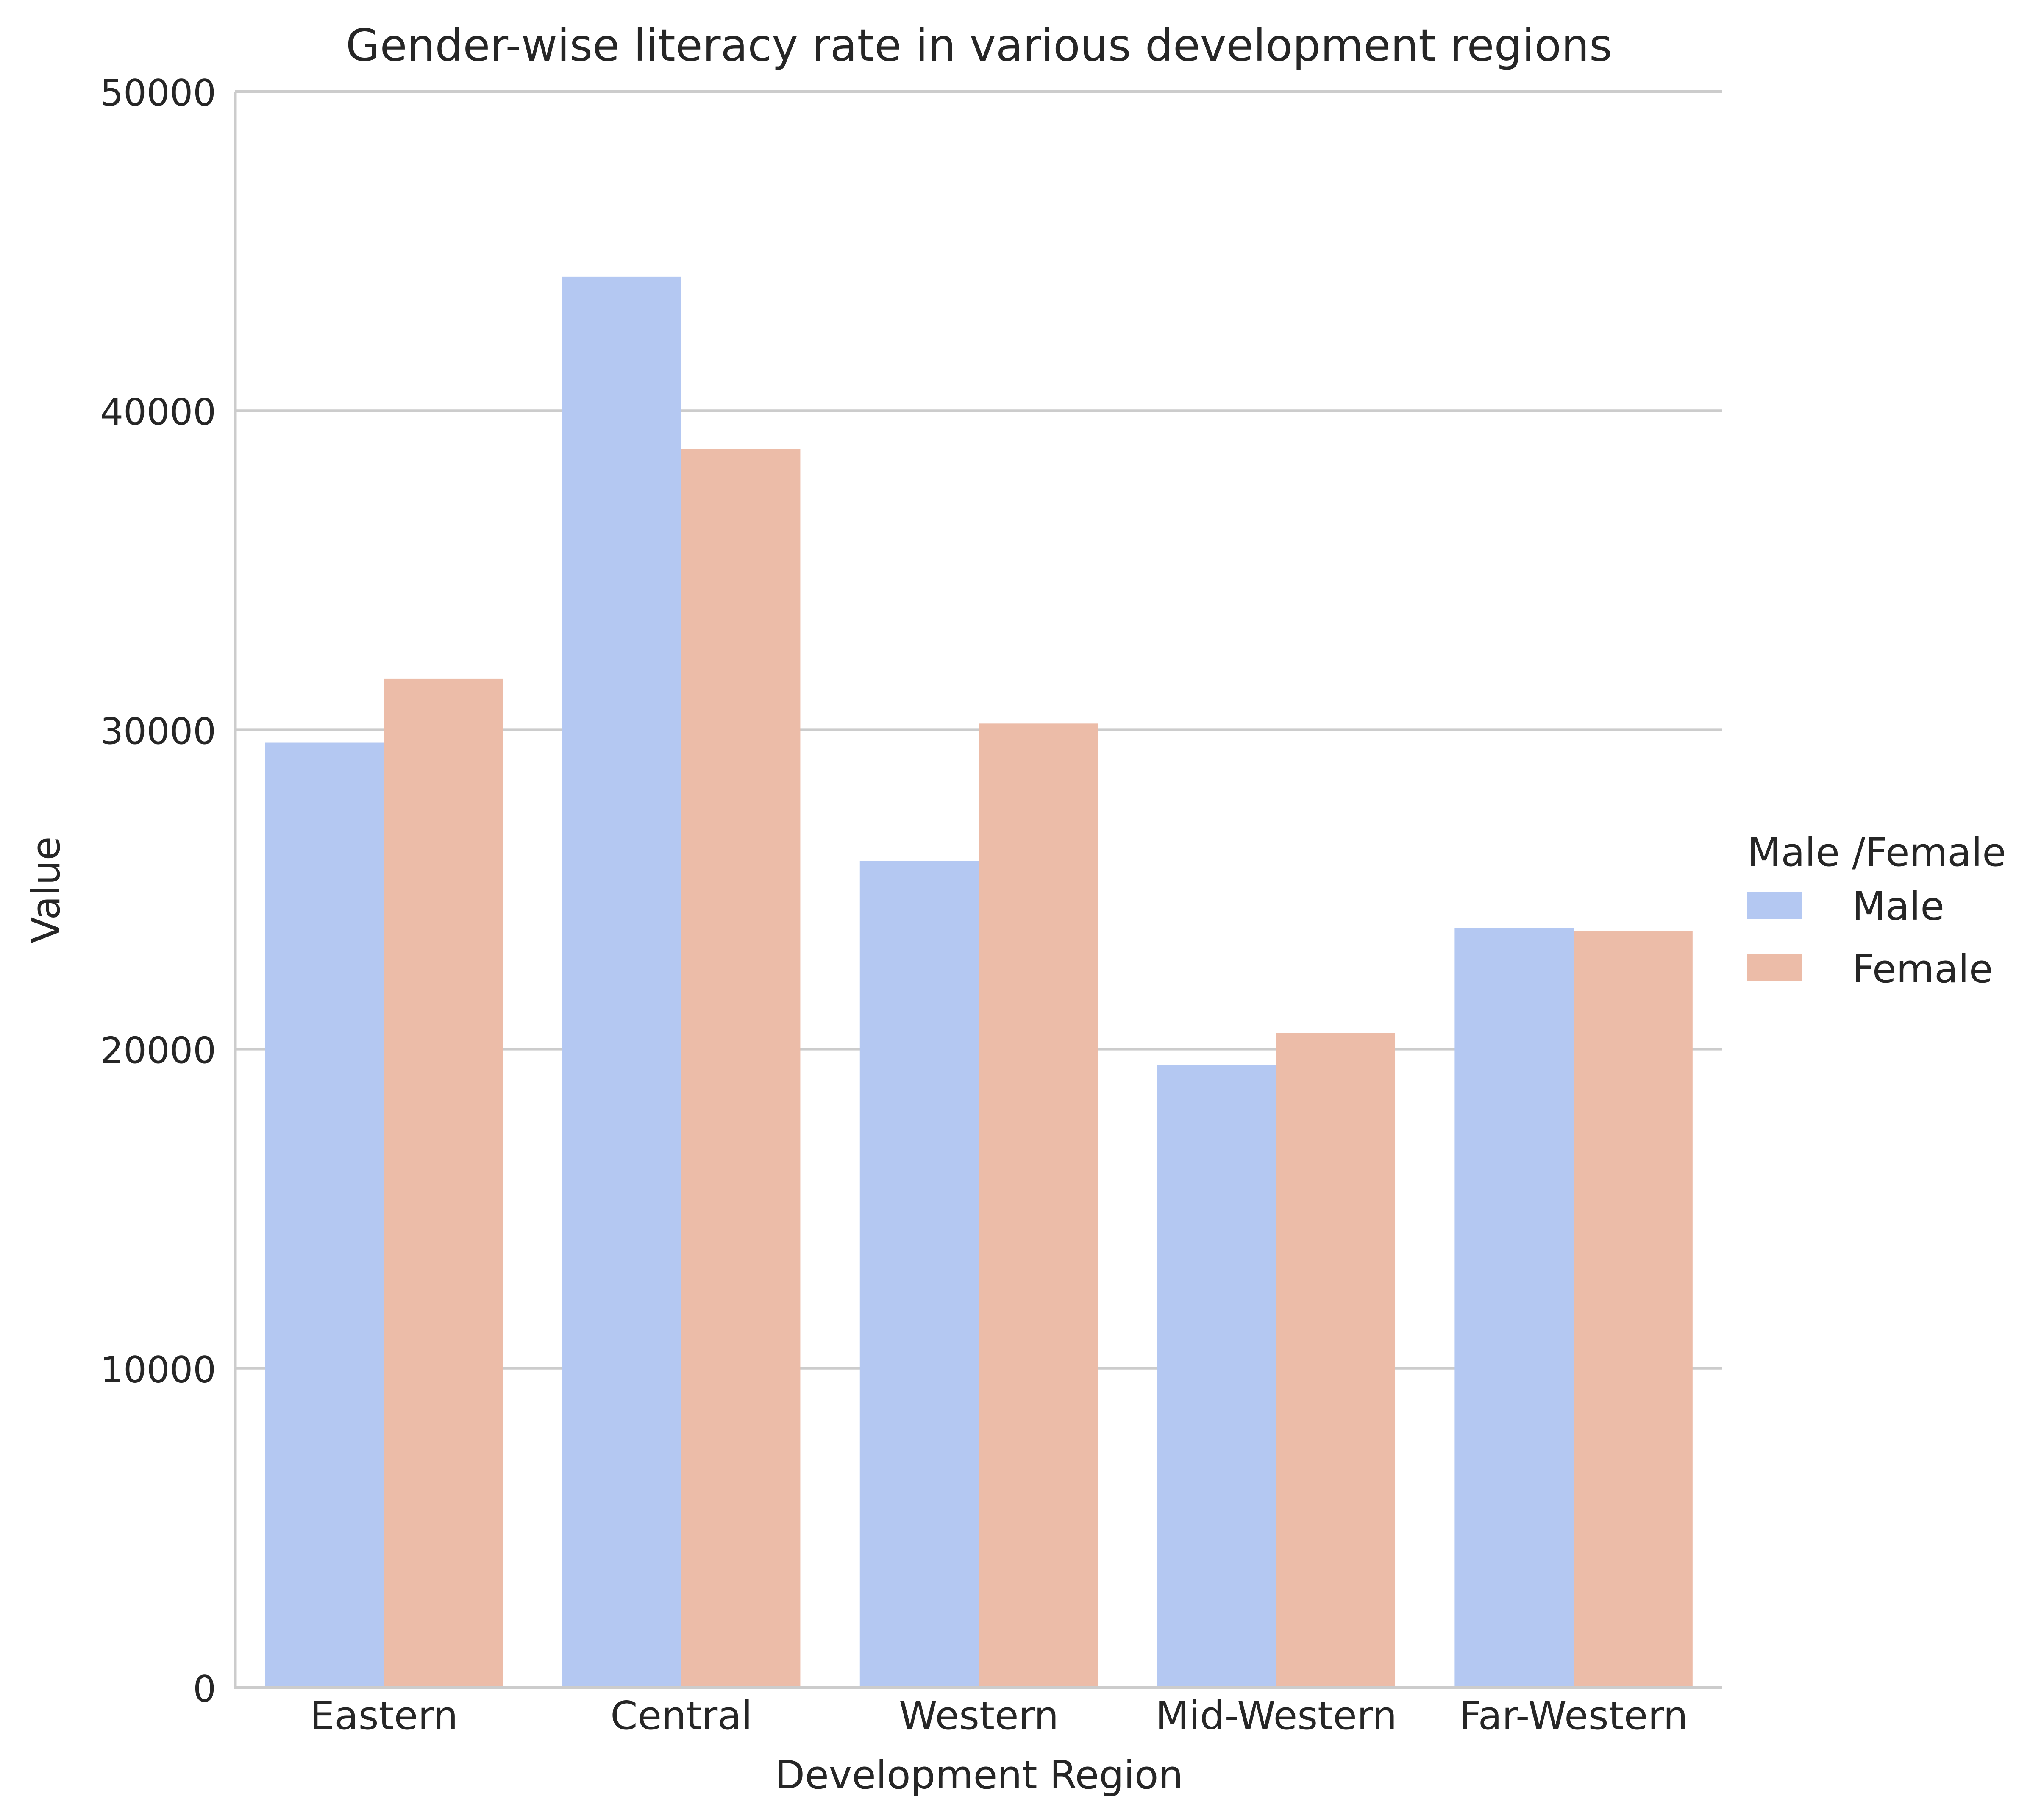 The width and height of the screenshot is (2044, 1810). Describe the element at coordinates (1922, 969) in the screenshot. I see `legend-label-female: Female` at that location.